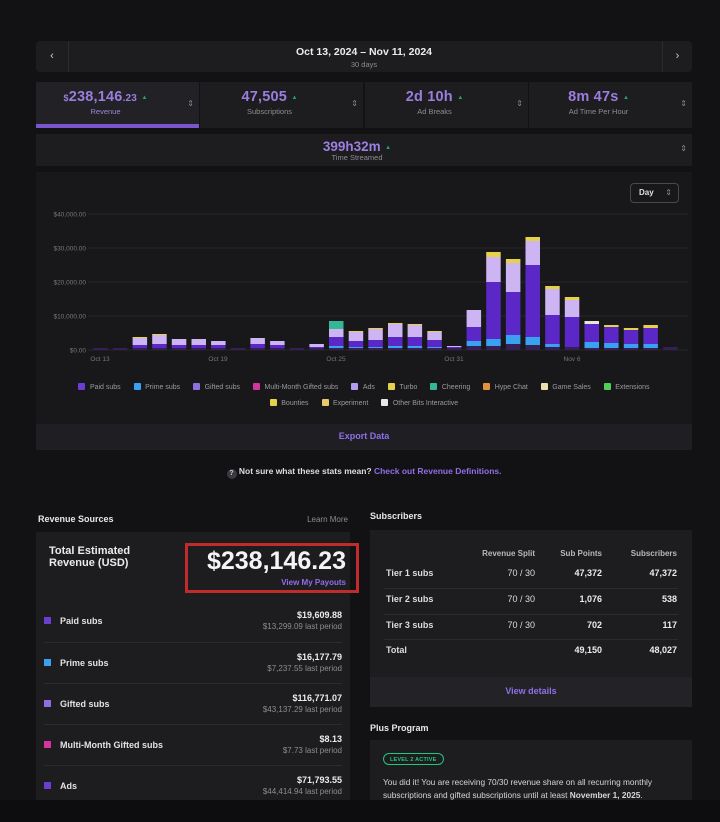 The height and width of the screenshot is (822, 720). What do you see at coordinates (218, 359) in the screenshot?
I see `svg-text: Oct 19` at bounding box center [218, 359].